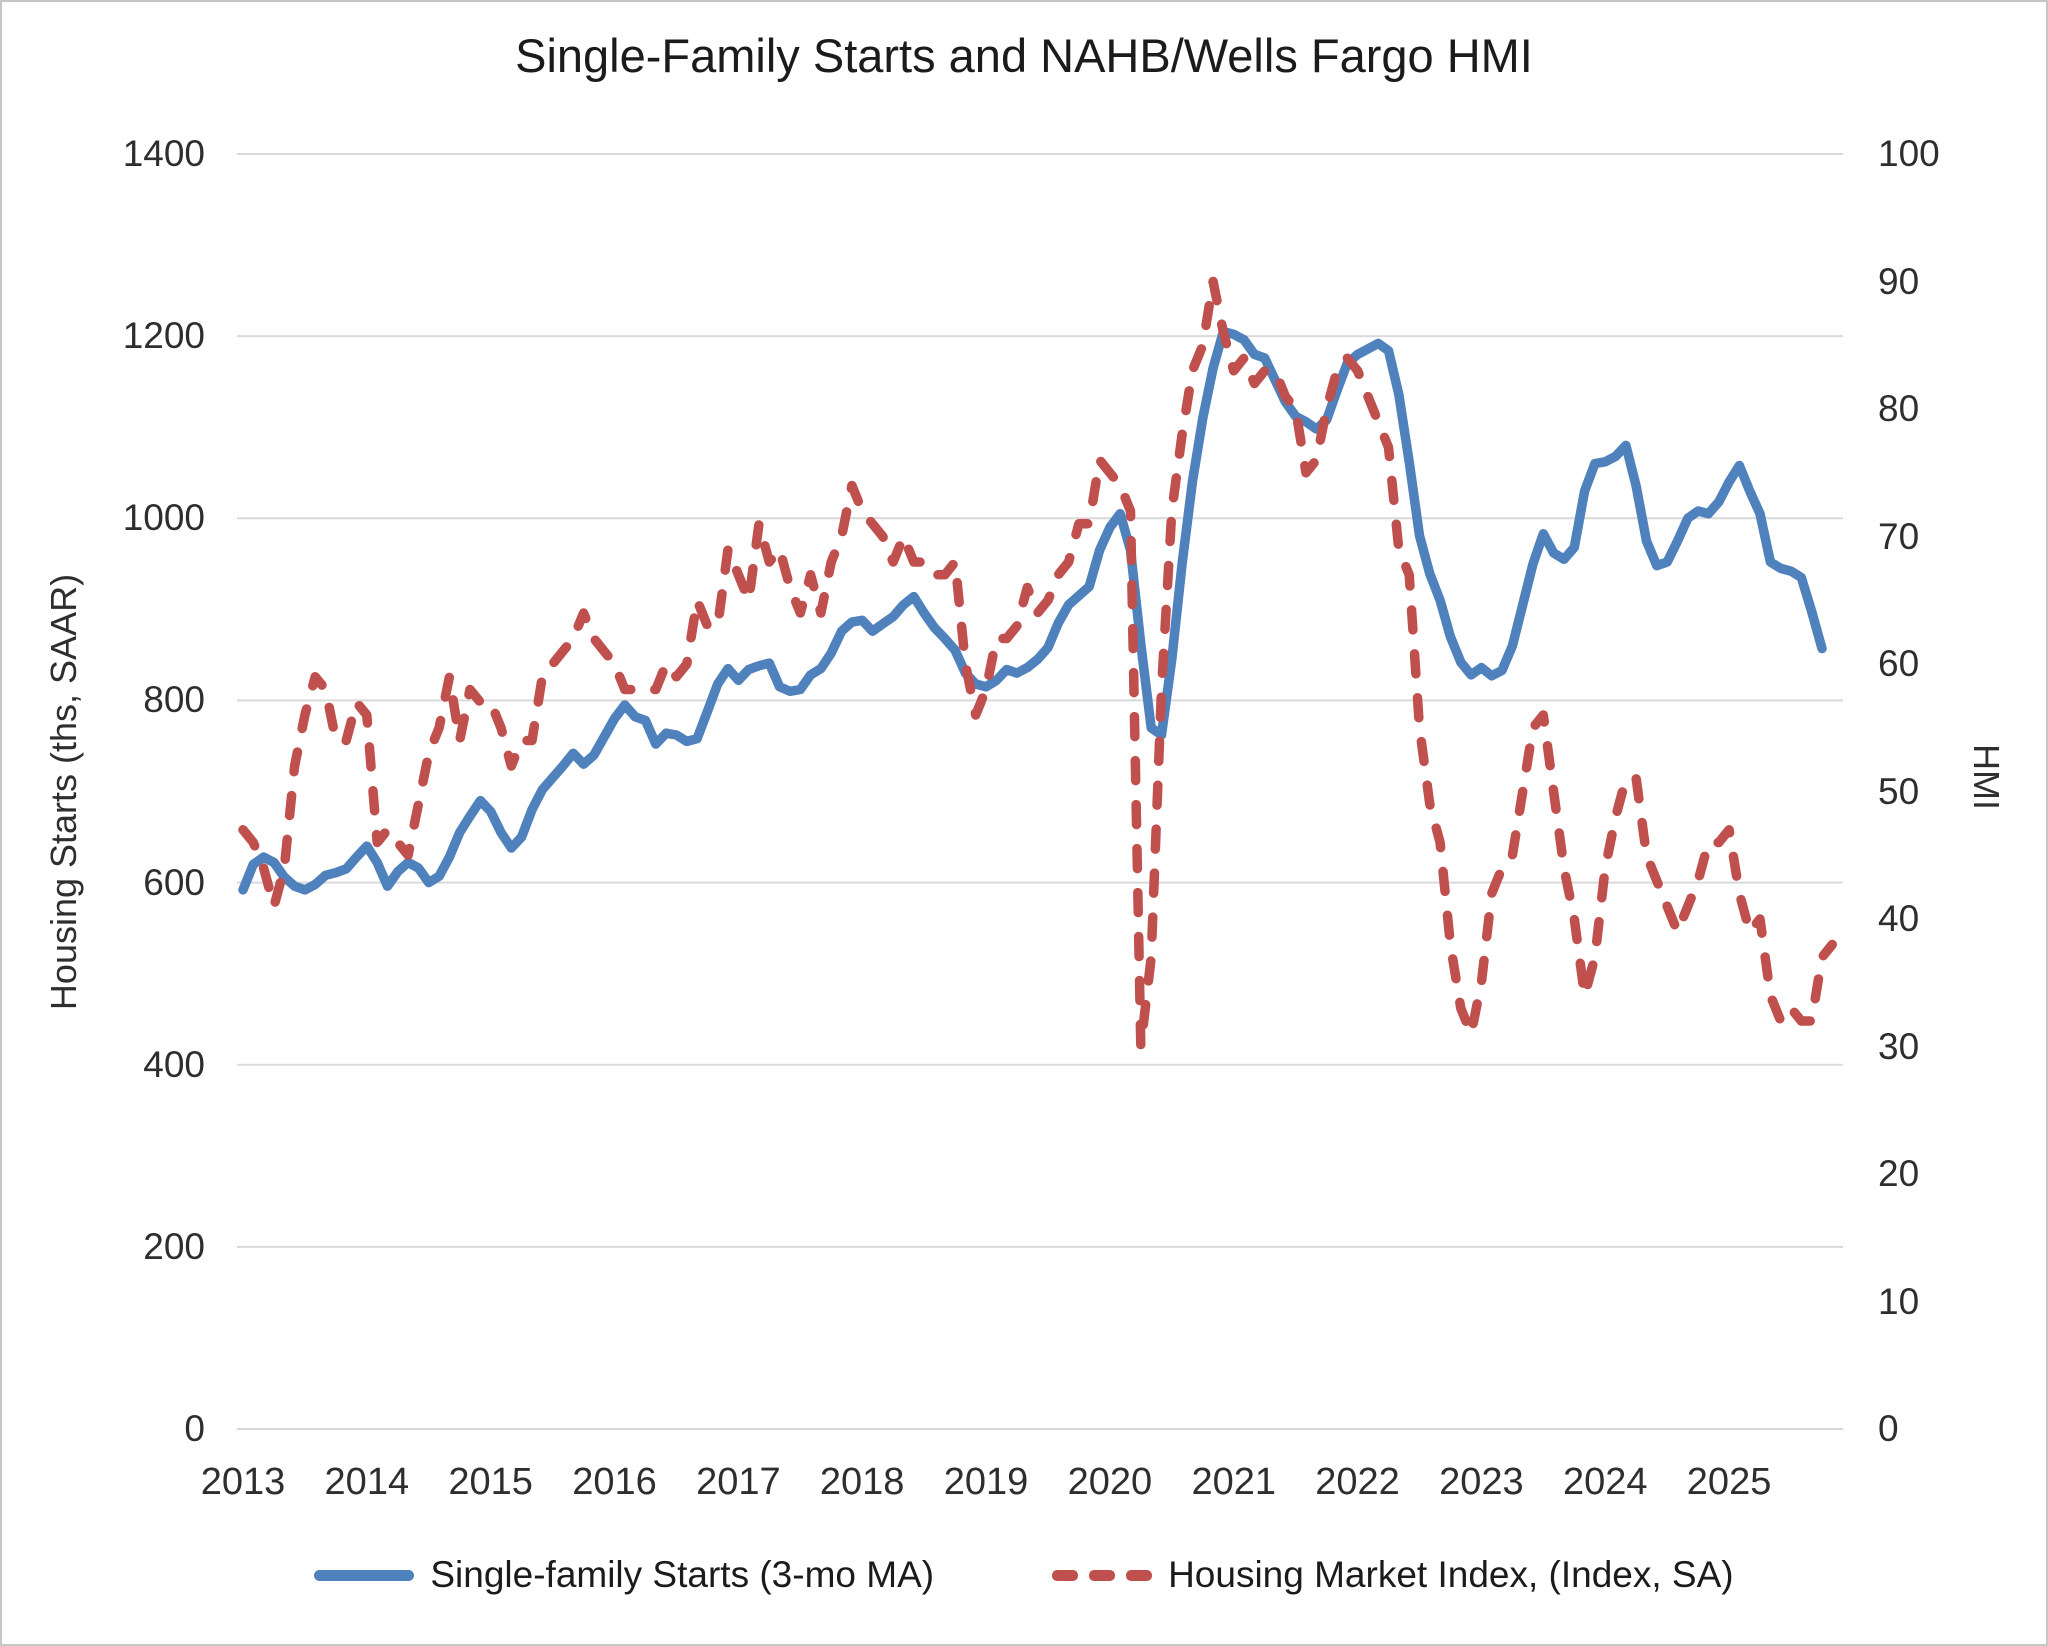 The height and width of the screenshot is (1646, 2048). I want to click on y-axis-right-tick-label: 100, so click(1909, 153).